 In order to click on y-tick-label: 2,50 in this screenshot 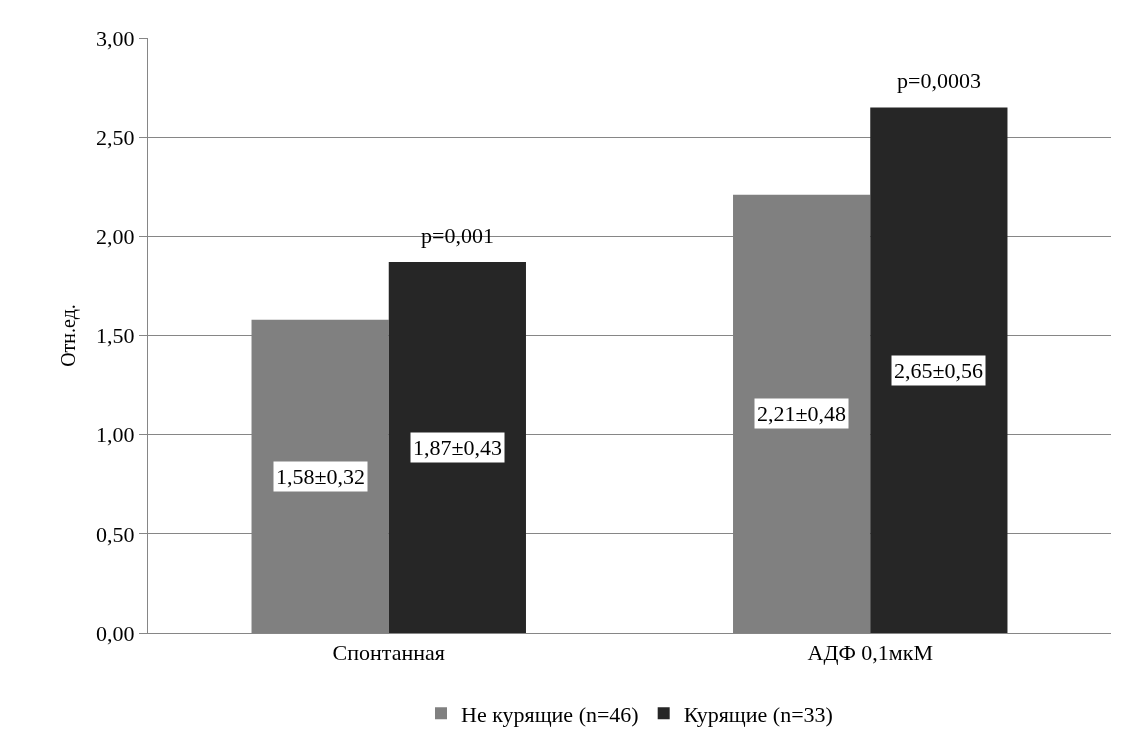, I will do `click(115, 137)`.